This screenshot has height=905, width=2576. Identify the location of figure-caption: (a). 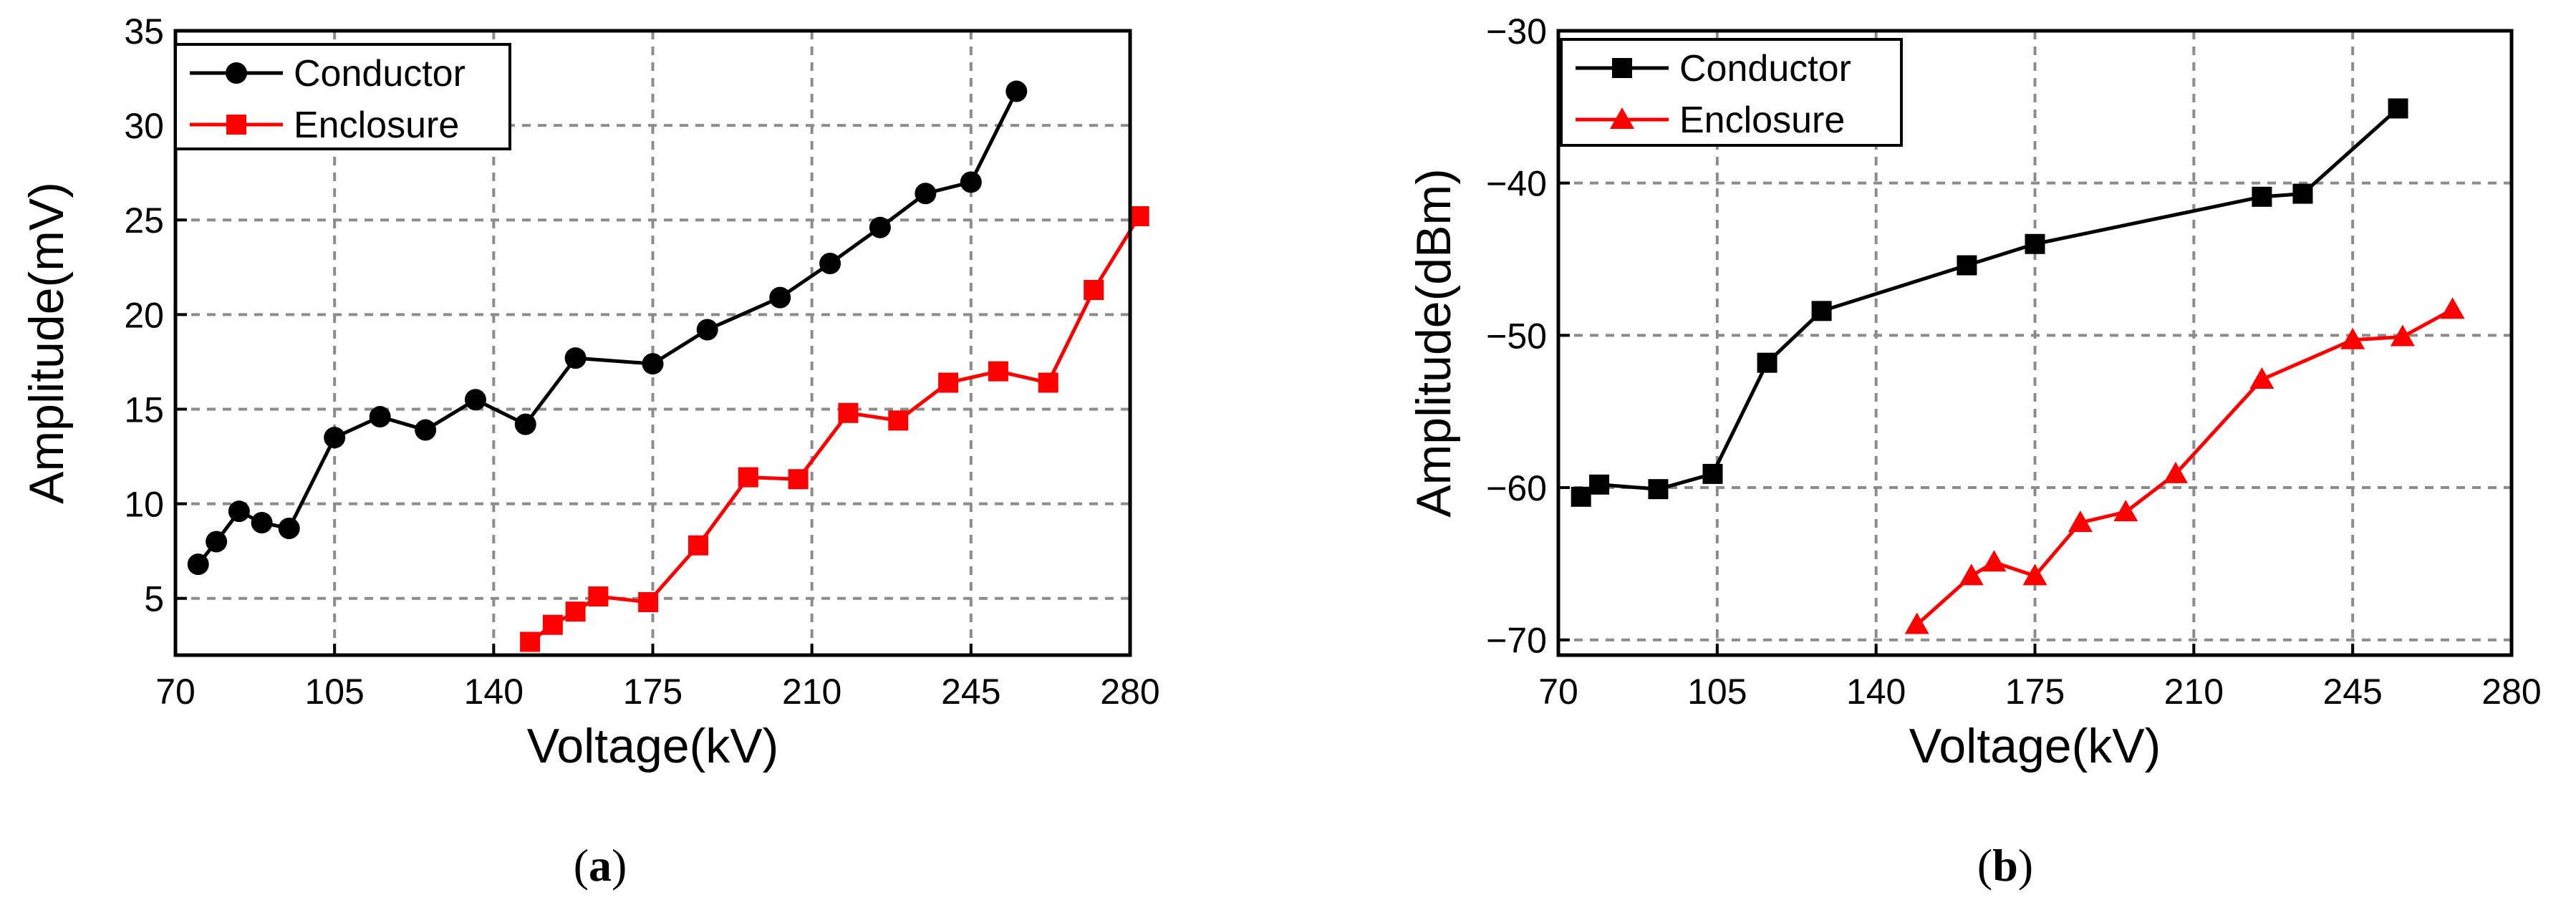
(600, 866).